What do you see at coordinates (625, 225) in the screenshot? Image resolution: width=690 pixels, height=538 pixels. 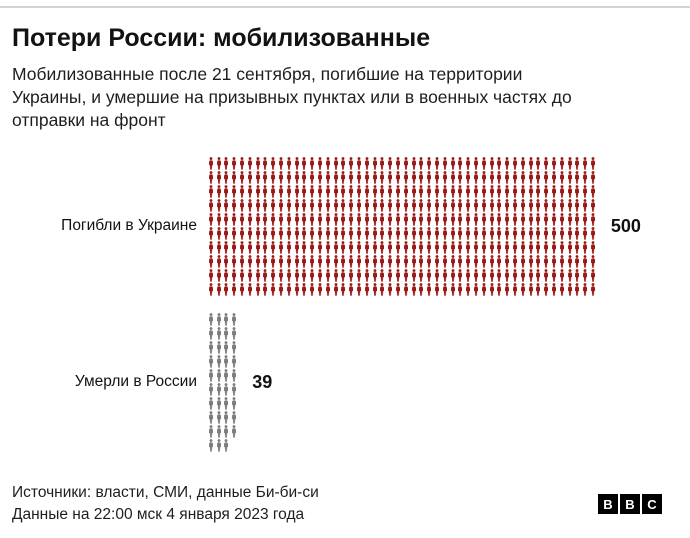 I see `row-value-died-ukraine: 500` at bounding box center [625, 225].